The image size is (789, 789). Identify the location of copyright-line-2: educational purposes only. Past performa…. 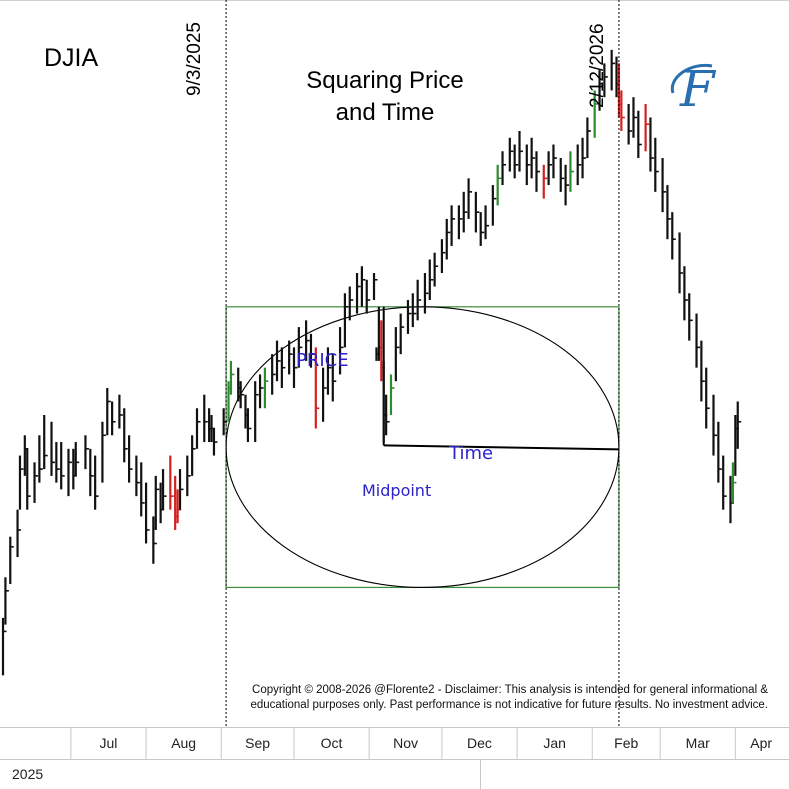
(509, 705).